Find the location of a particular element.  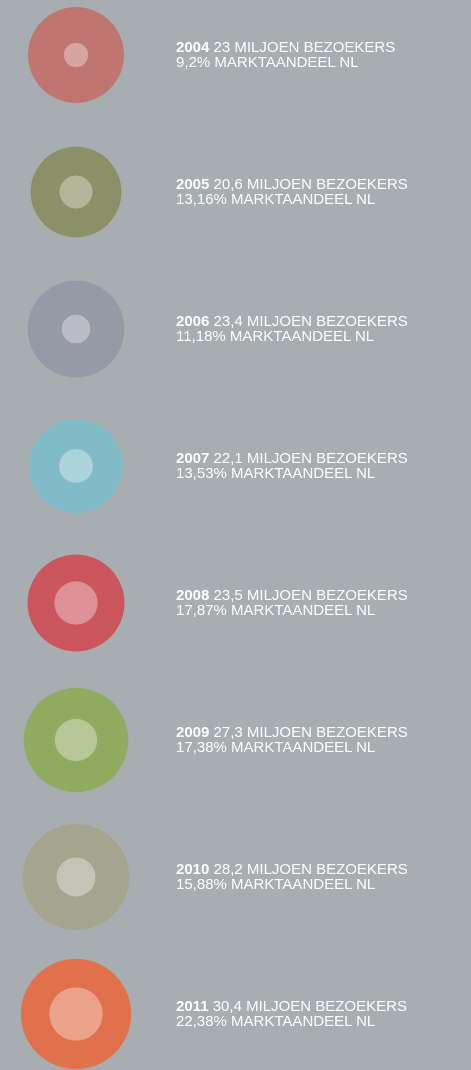

year-line: 2007 22,1 MILJOEN BEZOEKERS is located at coordinates (292, 458).